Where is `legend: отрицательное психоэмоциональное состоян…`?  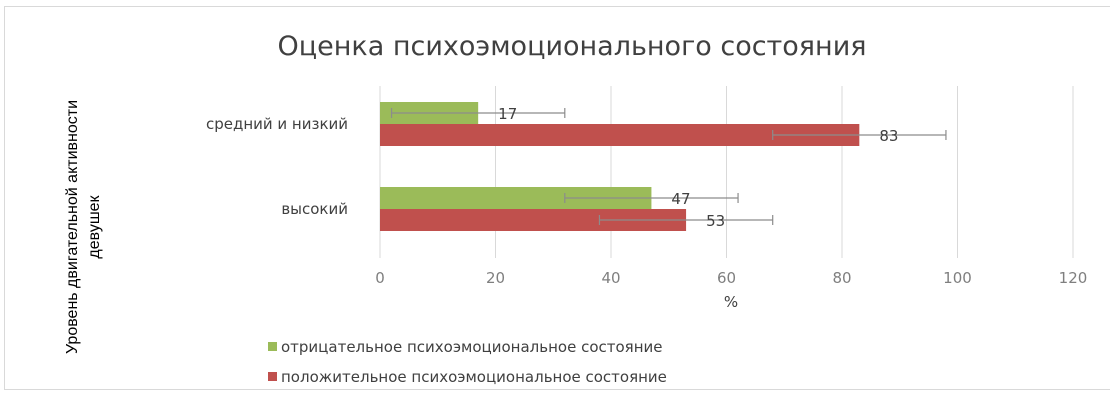
legend: отрицательное психоэмоциональное состоян… is located at coordinates (467, 362).